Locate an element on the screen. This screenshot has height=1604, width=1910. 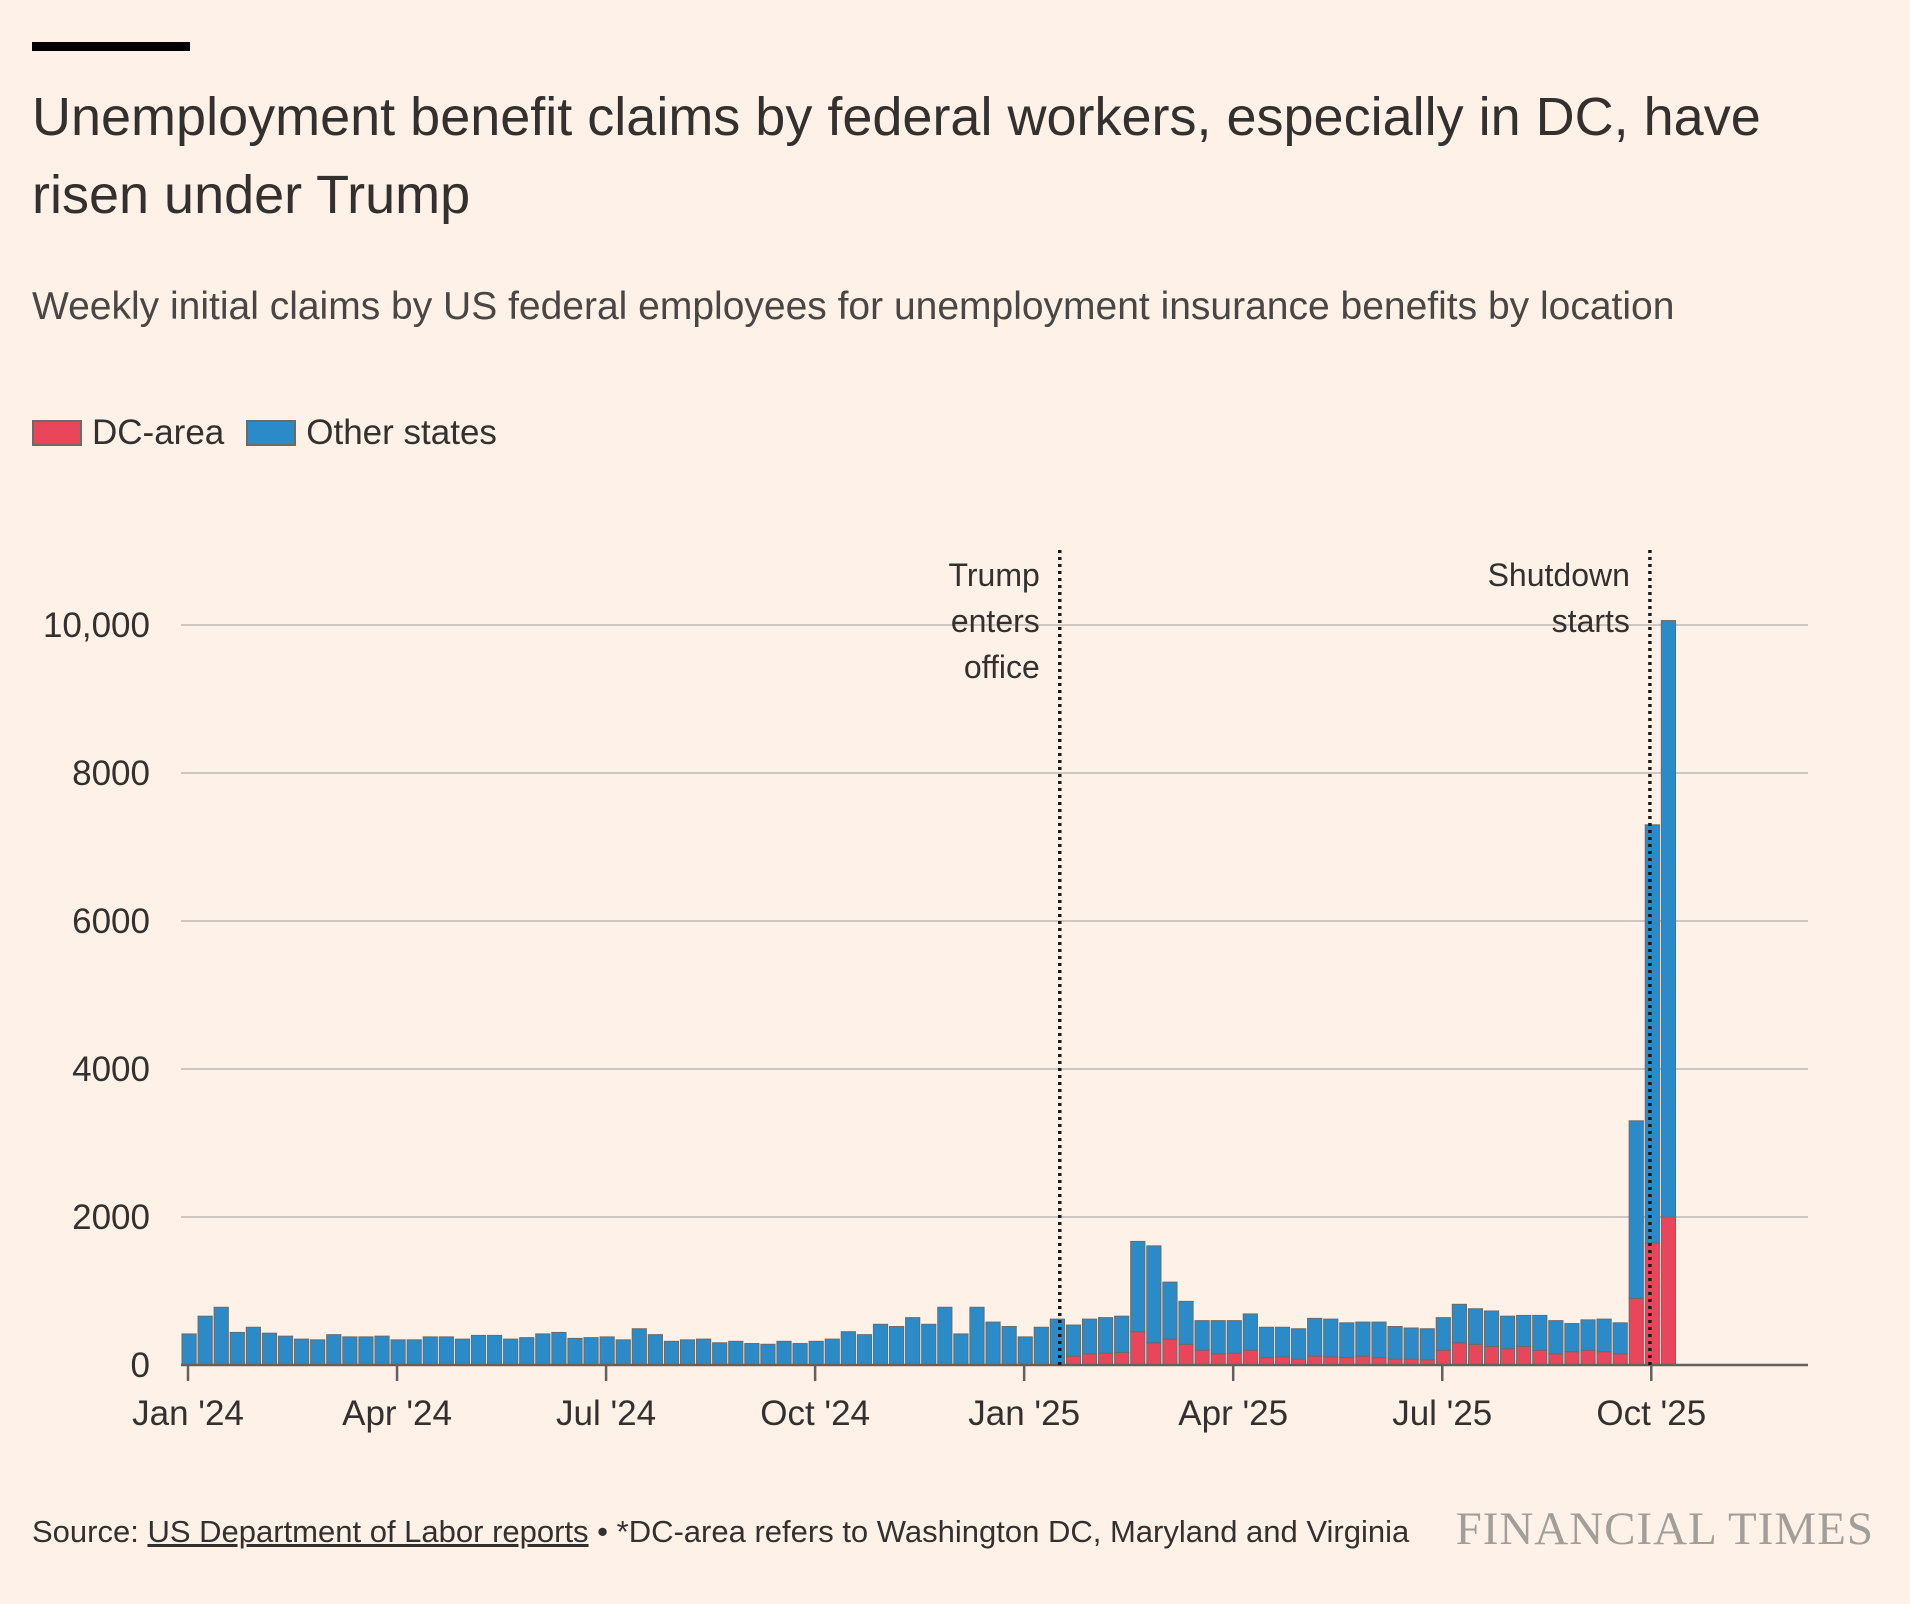
annotation-text: office is located at coordinates (1002, 667).